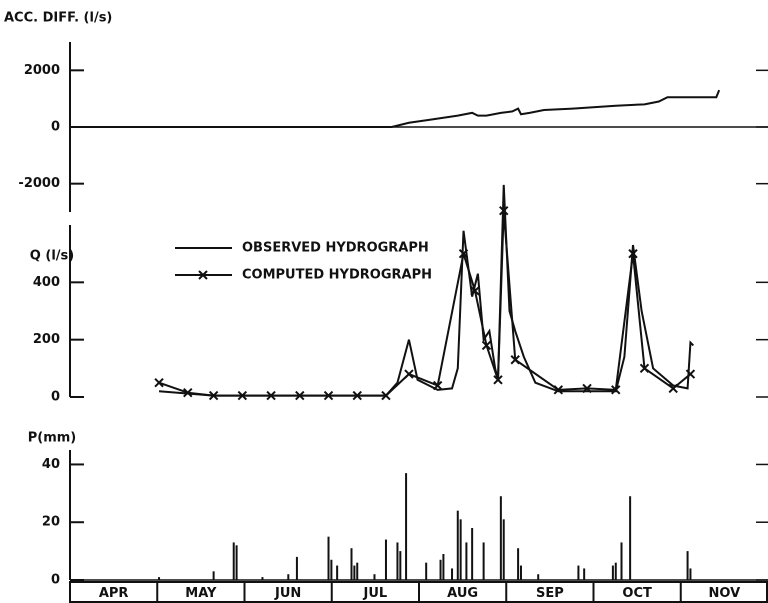 Image resolution: width=768 pixels, height=603 pixels. I want to click on x-tick-label: AUG, so click(462, 593).